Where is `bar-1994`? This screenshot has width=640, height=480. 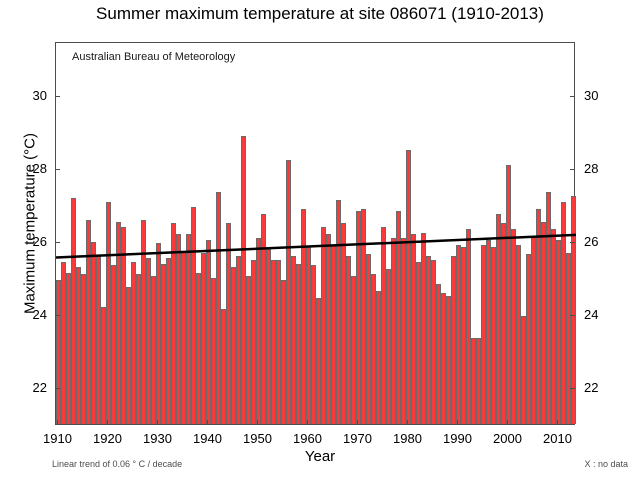
bar-1994 is located at coordinates (478, 381).